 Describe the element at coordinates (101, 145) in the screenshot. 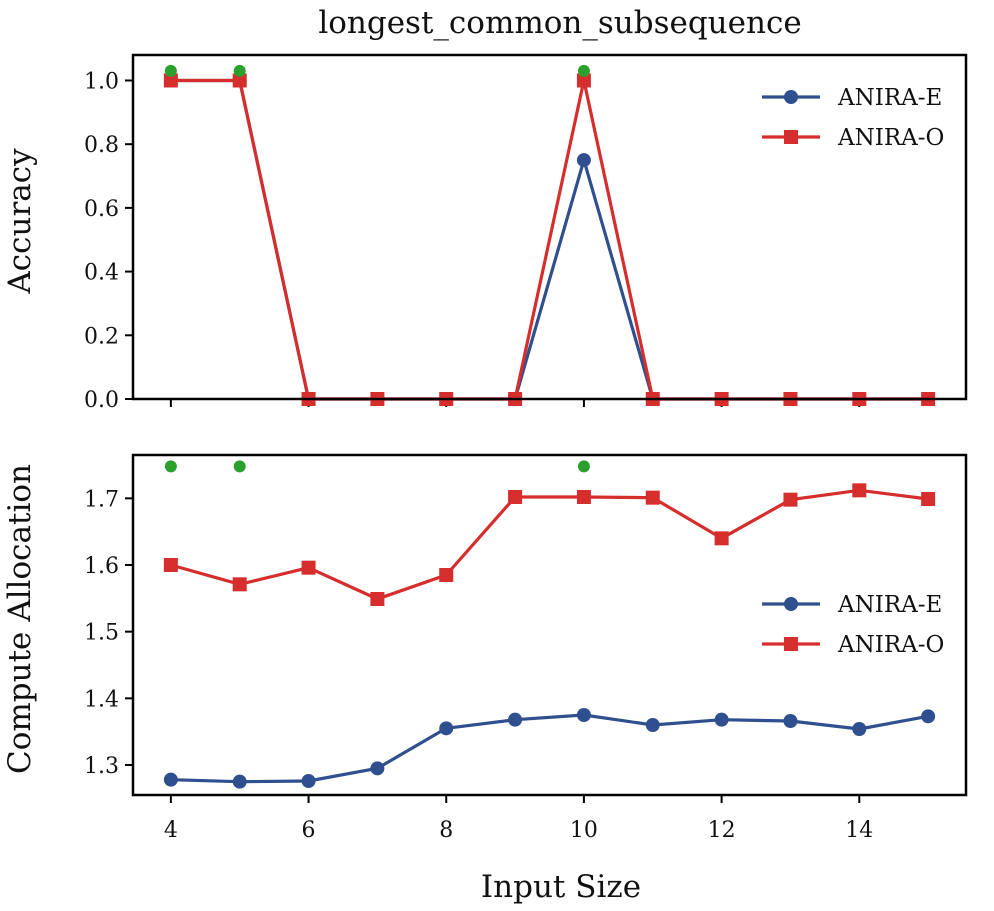

I see `y-tick-label: 0.8` at that location.